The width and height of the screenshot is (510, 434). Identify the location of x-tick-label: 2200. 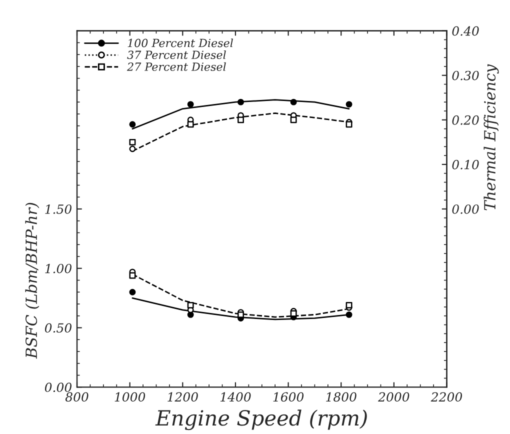
(446, 397).